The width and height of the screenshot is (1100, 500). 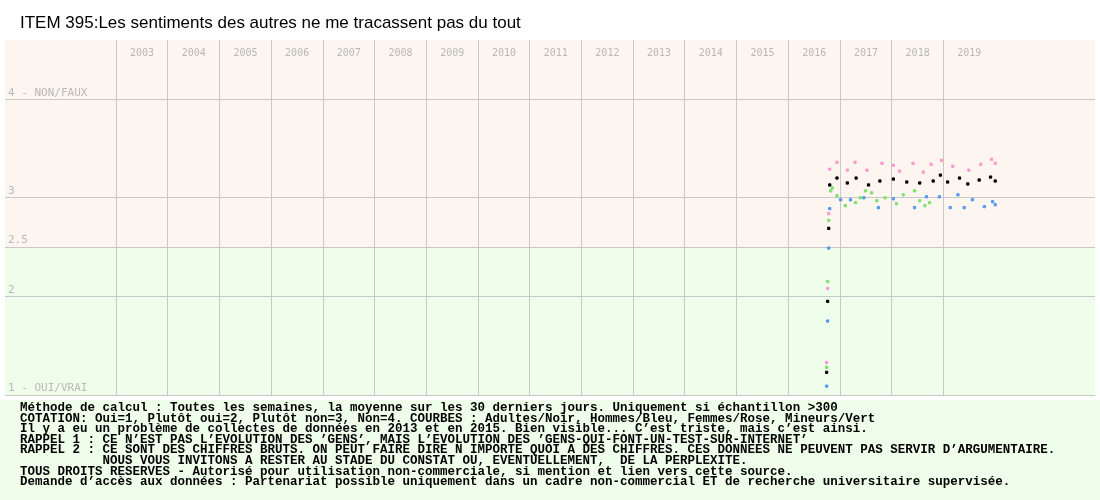 I want to click on x-tick-label: 2005, so click(x=245, y=52).